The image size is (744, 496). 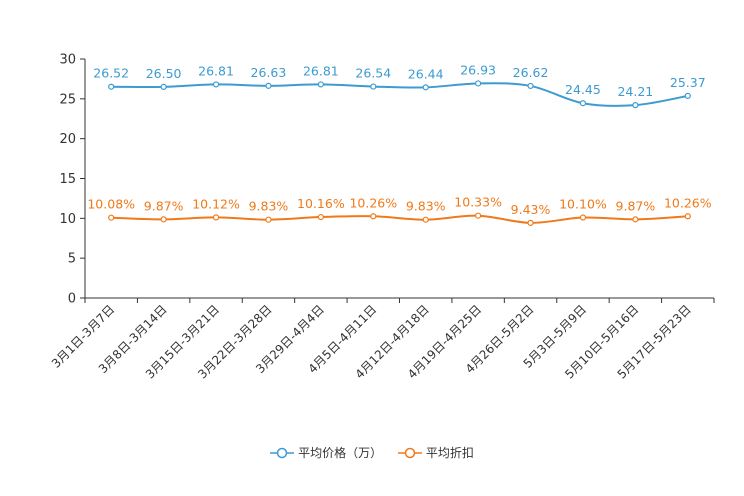 I want to click on data-label: 10.08%, so click(x=111, y=204).